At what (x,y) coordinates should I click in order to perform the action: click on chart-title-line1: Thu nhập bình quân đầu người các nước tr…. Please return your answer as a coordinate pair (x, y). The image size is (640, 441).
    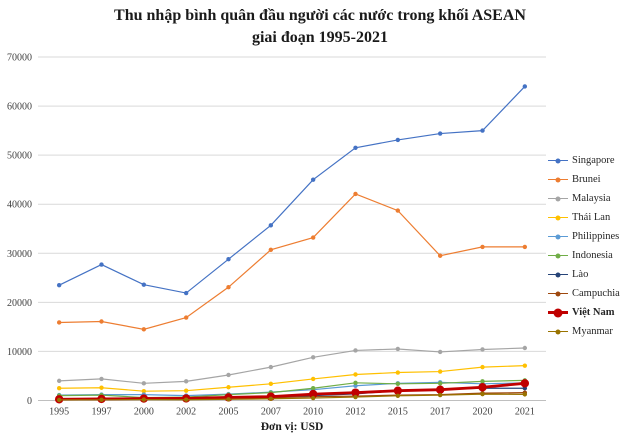
    Looking at the image, I should click on (320, 15).